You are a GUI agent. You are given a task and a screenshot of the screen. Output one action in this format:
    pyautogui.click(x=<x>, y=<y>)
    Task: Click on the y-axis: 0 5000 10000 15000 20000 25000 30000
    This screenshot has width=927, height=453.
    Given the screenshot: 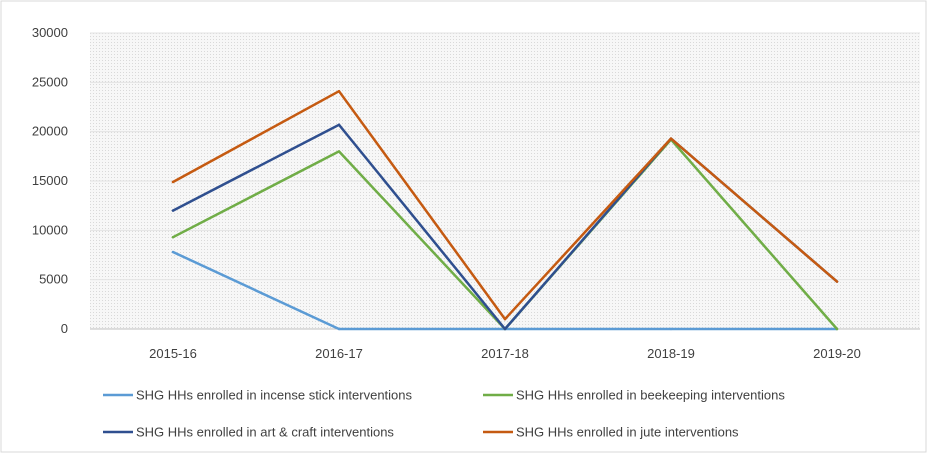 What is the action you would take?
    pyautogui.click(x=50, y=180)
    